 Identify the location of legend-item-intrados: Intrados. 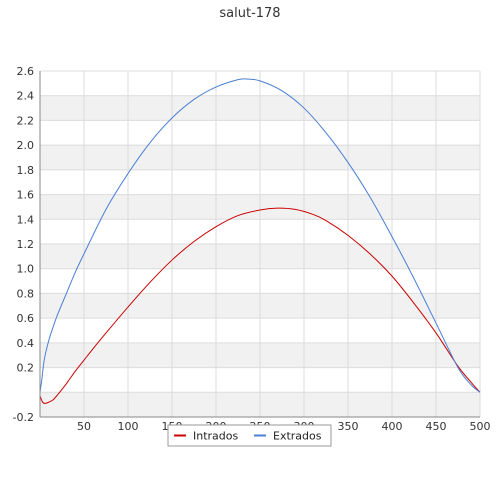
(206, 436).